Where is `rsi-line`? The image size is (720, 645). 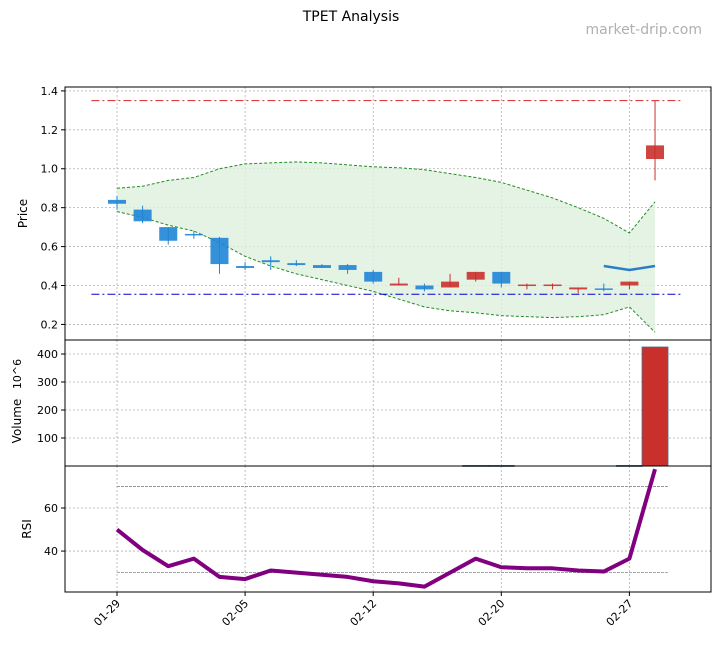
rsi-line is located at coordinates (386, 528).